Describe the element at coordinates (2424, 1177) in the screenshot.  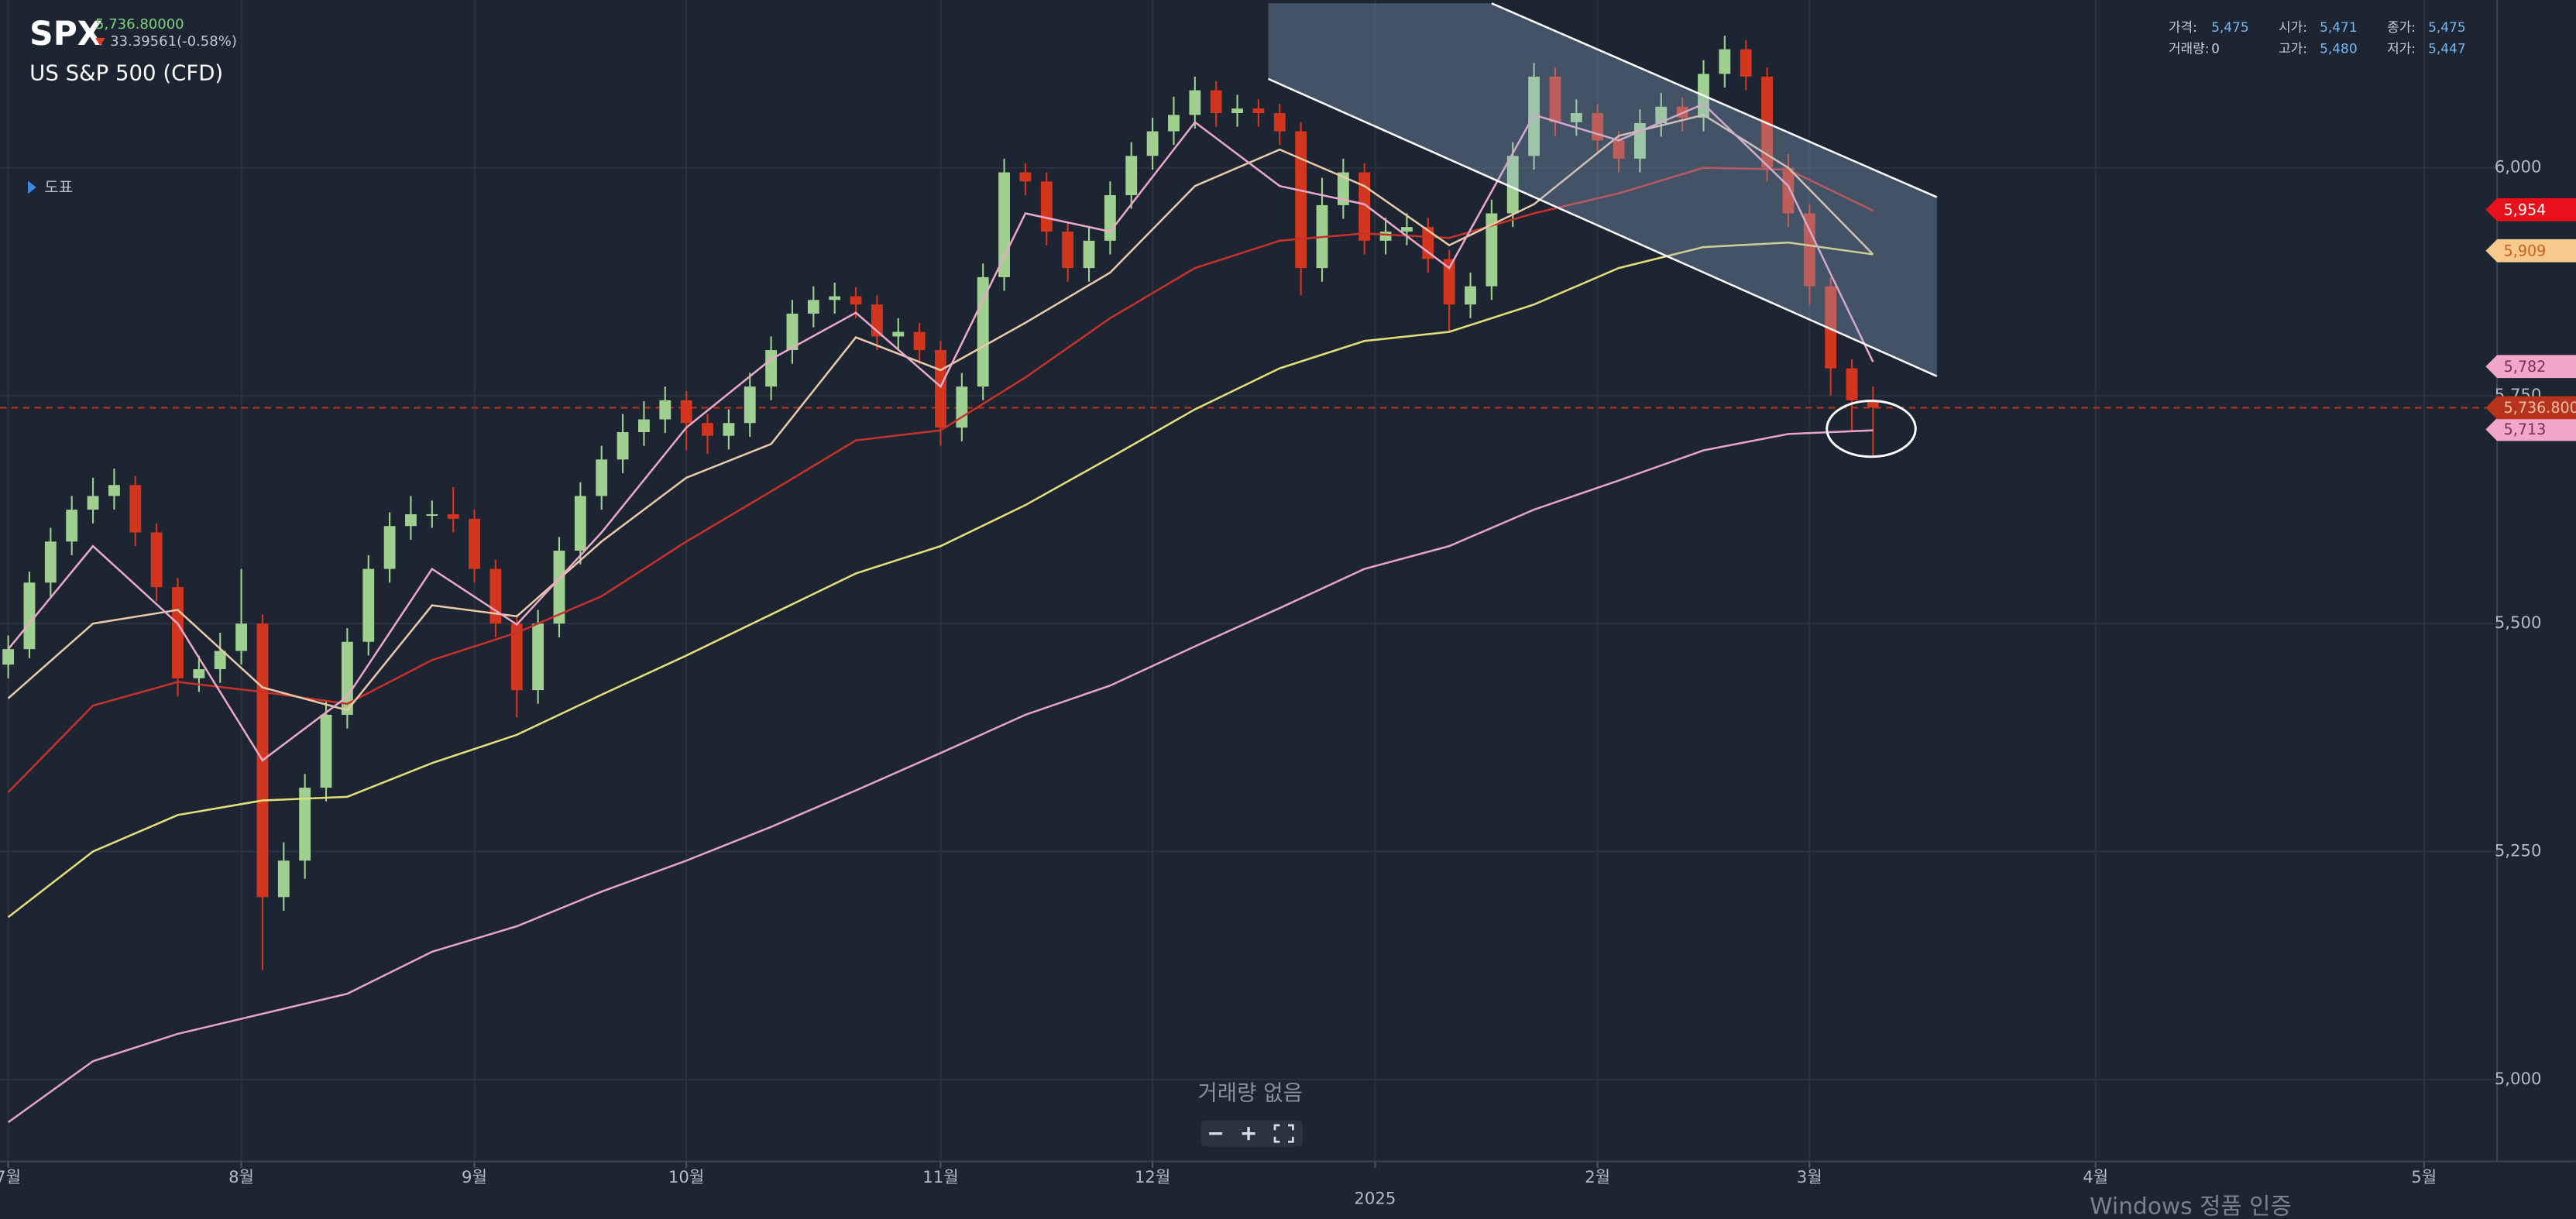
I see `x-tick-label: 5월` at that location.